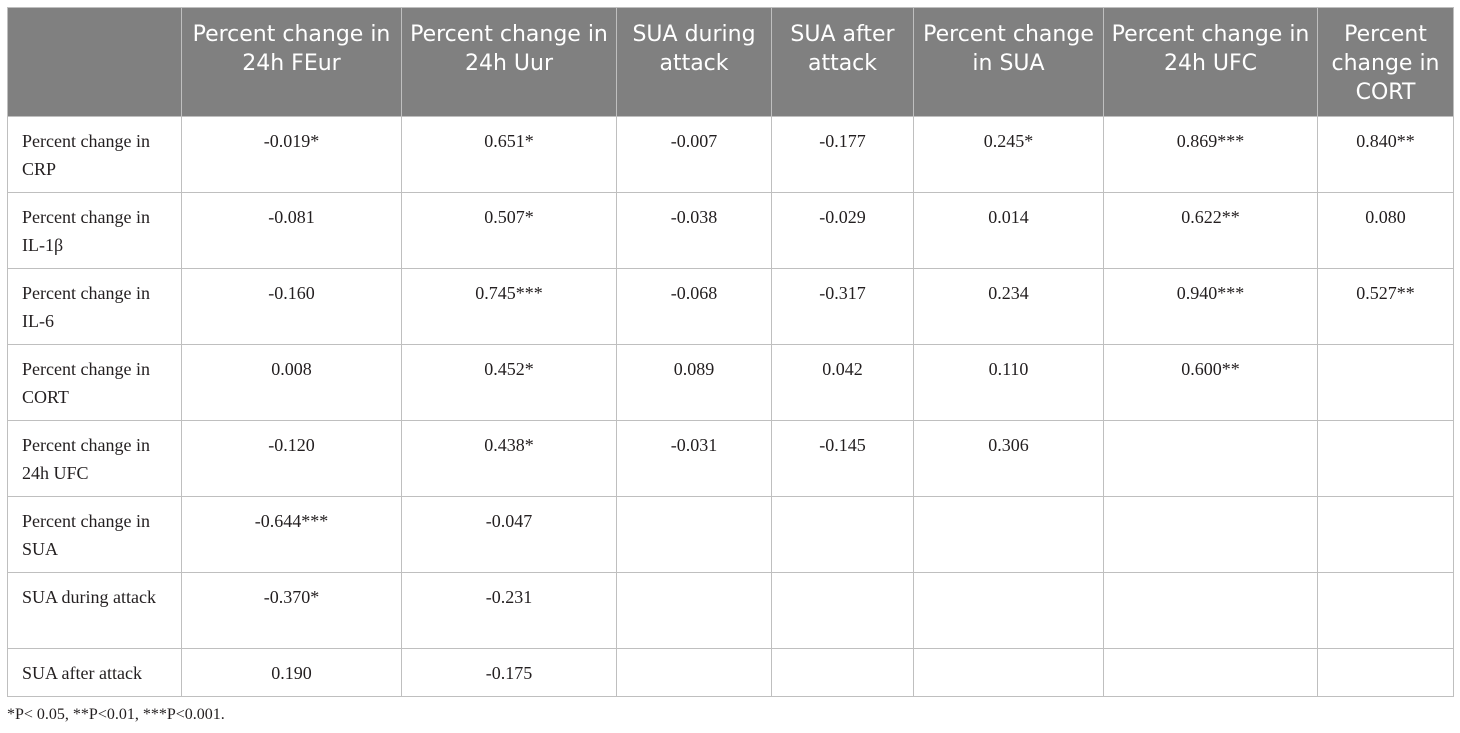  I want to click on table-cell: 0.452*, so click(509, 382).